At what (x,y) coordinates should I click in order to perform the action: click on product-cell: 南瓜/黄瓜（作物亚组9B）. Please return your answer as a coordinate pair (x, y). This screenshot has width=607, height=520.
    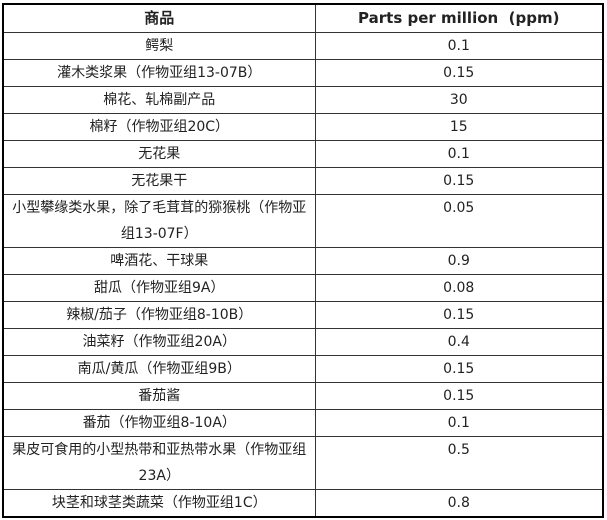
    Looking at the image, I should click on (159, 369).